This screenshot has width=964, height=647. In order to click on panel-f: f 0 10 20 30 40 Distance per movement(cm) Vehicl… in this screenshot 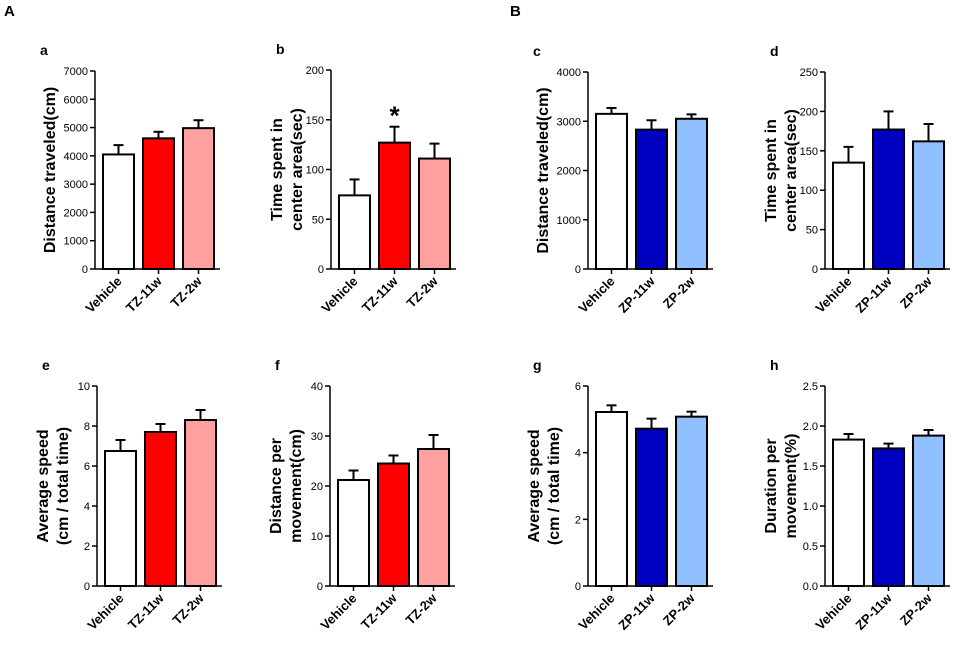, I will do `click(361, 495)`.